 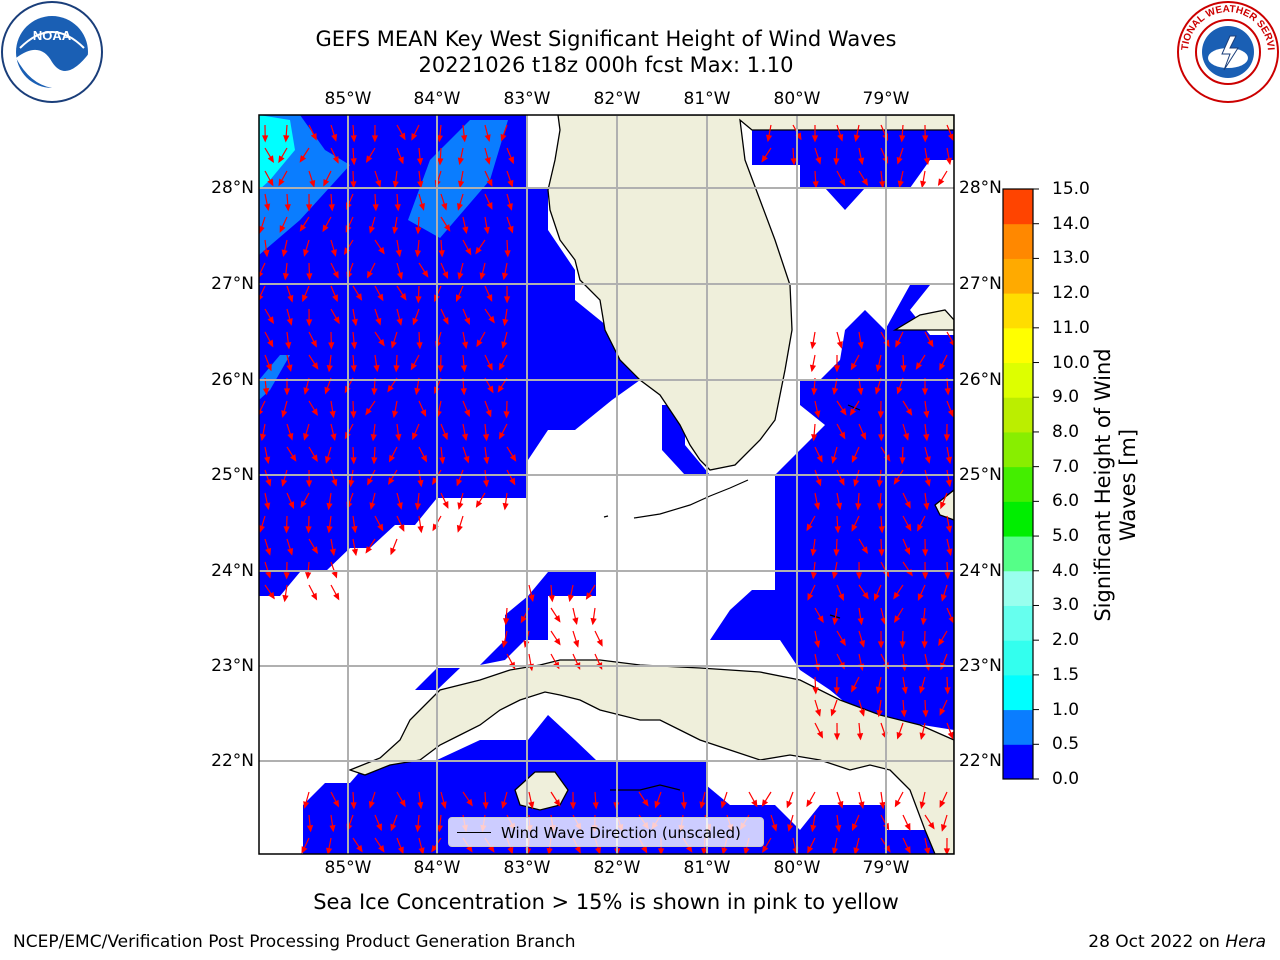 What do you see at coordinates (1071, 327) in the screenshot?
I see `colorbar-tick-label: 11.0` at bounding box center [1071, 327].